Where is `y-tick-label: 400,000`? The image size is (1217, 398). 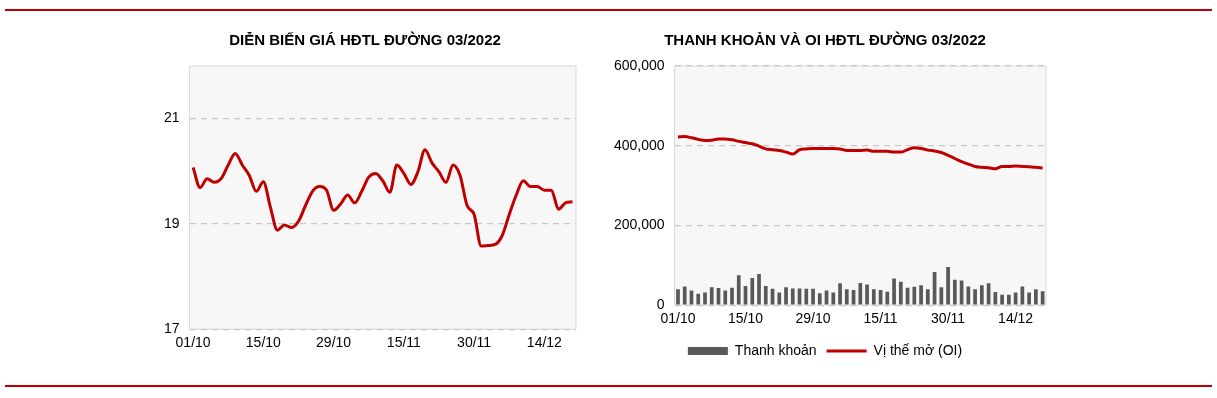 y-tick-label: 400,000 is located at coordinates (639, 144).